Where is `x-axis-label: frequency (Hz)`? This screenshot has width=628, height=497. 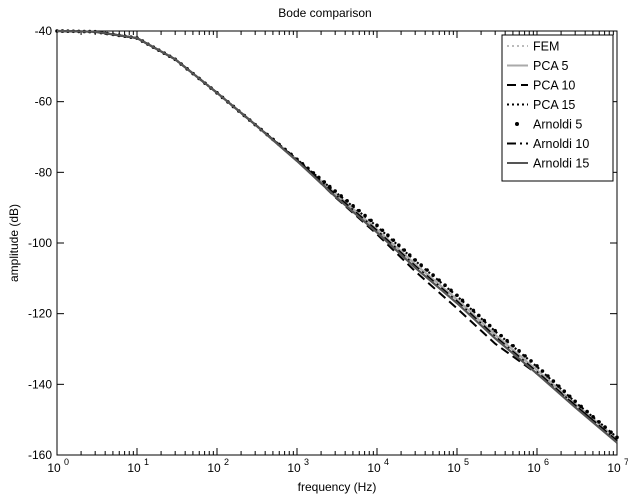
x-axis-label: frequency (Hz) is located at coordinates (337, 487).